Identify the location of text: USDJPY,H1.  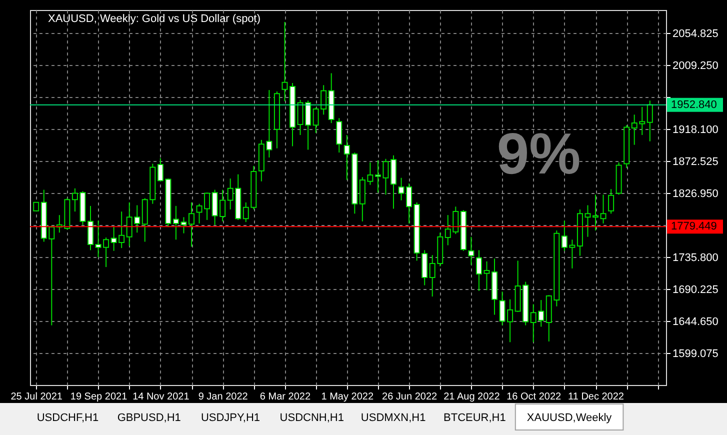
(230, 418).